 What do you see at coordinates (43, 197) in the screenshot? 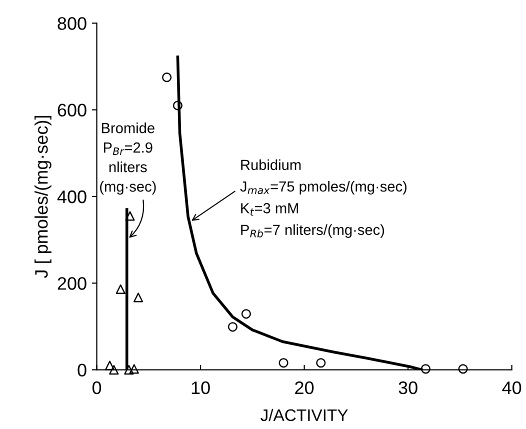
I see `y-axis-title: J [ pmoles/(mg·sec)]` at bounding box center [43, 197].